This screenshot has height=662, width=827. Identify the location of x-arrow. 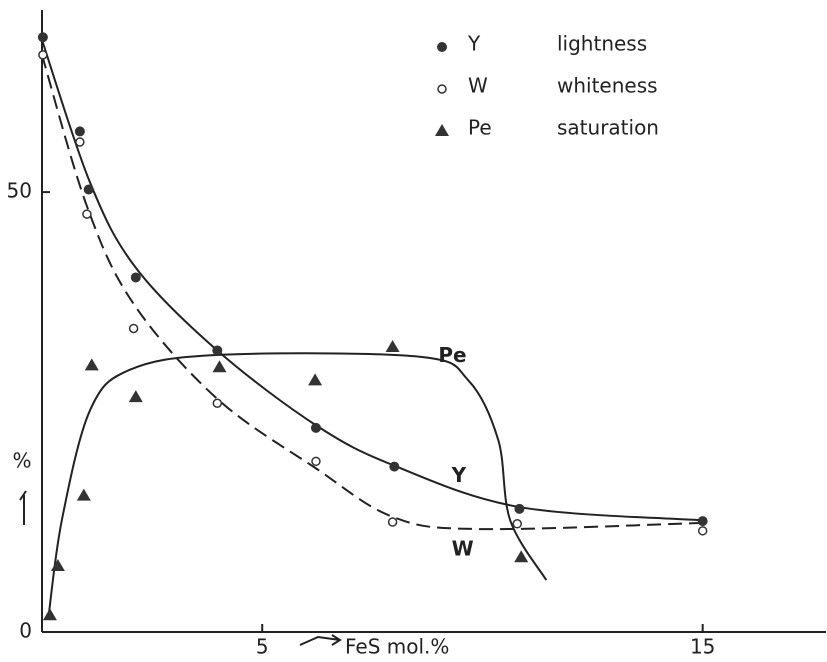
(320, 640).